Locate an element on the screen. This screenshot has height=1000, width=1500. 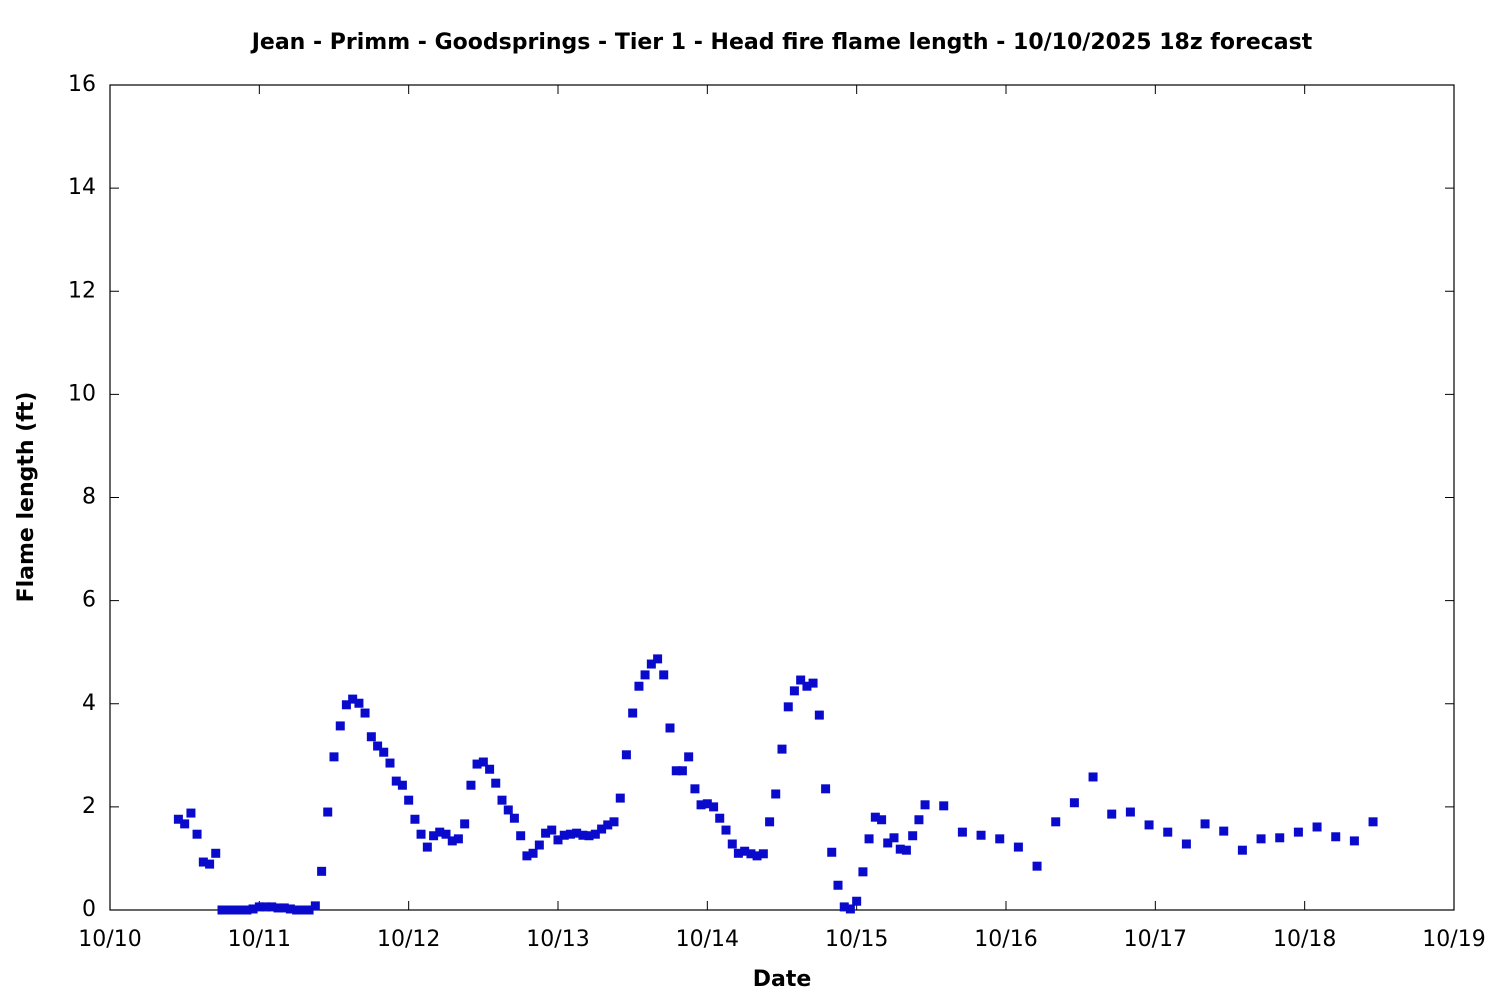
y-tick-label: 16 is located at coordinates (82, 84).